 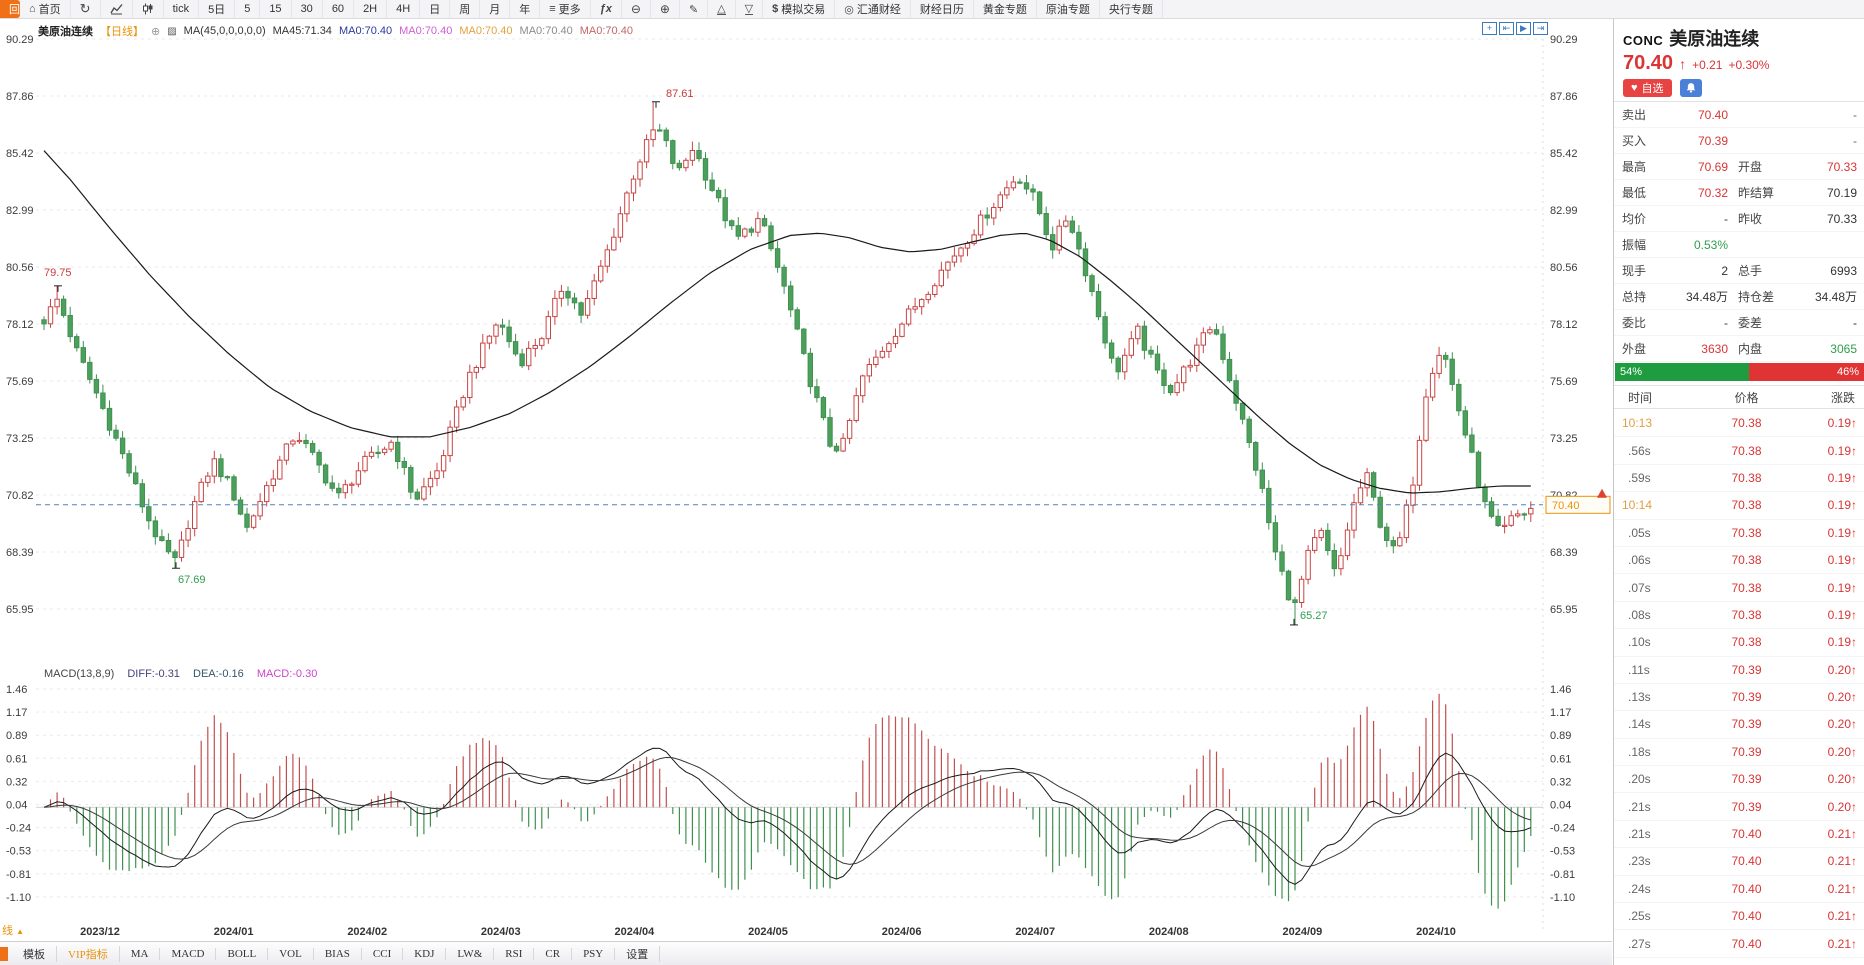 I want to click on quote-label: 最高, so click(x=1634, y=167).